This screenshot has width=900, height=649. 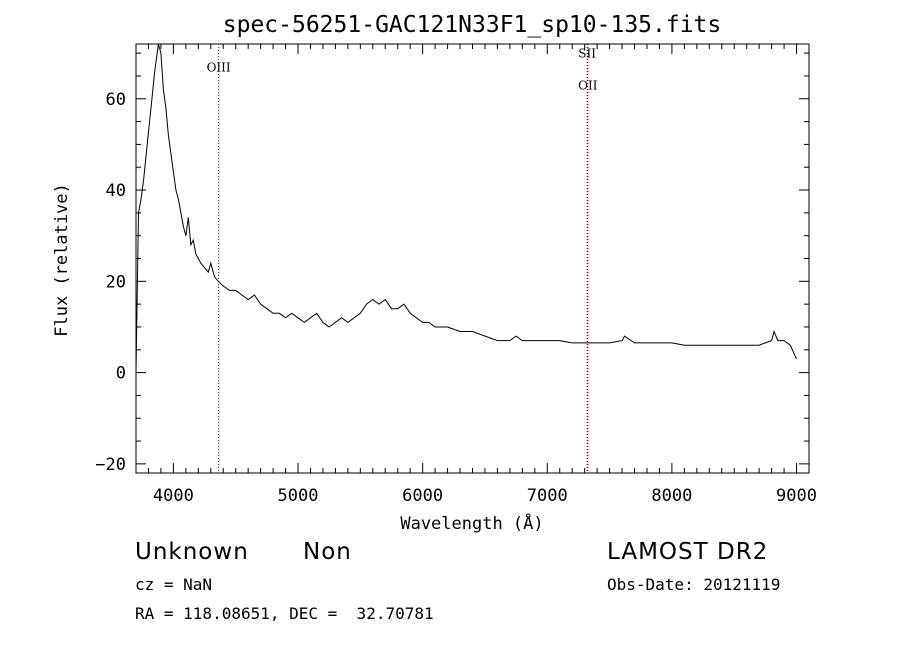 I want to click on observation-date: Obs-Date: 20121119, so click(x=694, y=584).